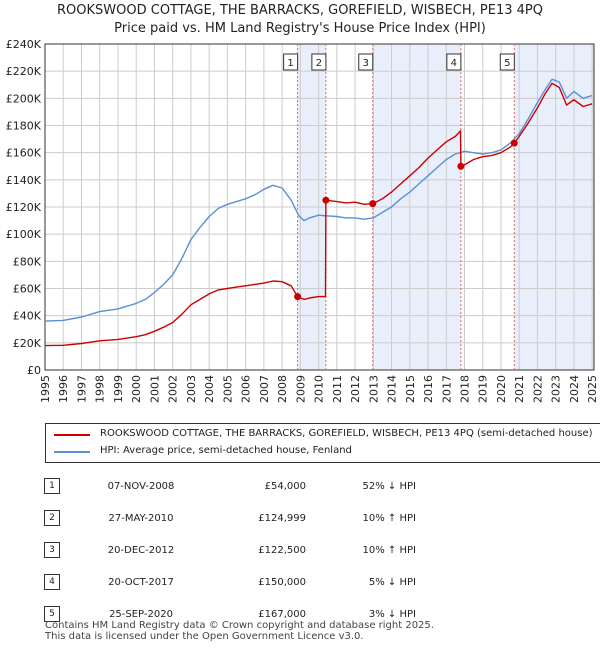 The width and height of the screenshot is (600, 650). I want to click on y-tick-label: £200K, so click(24, 98).